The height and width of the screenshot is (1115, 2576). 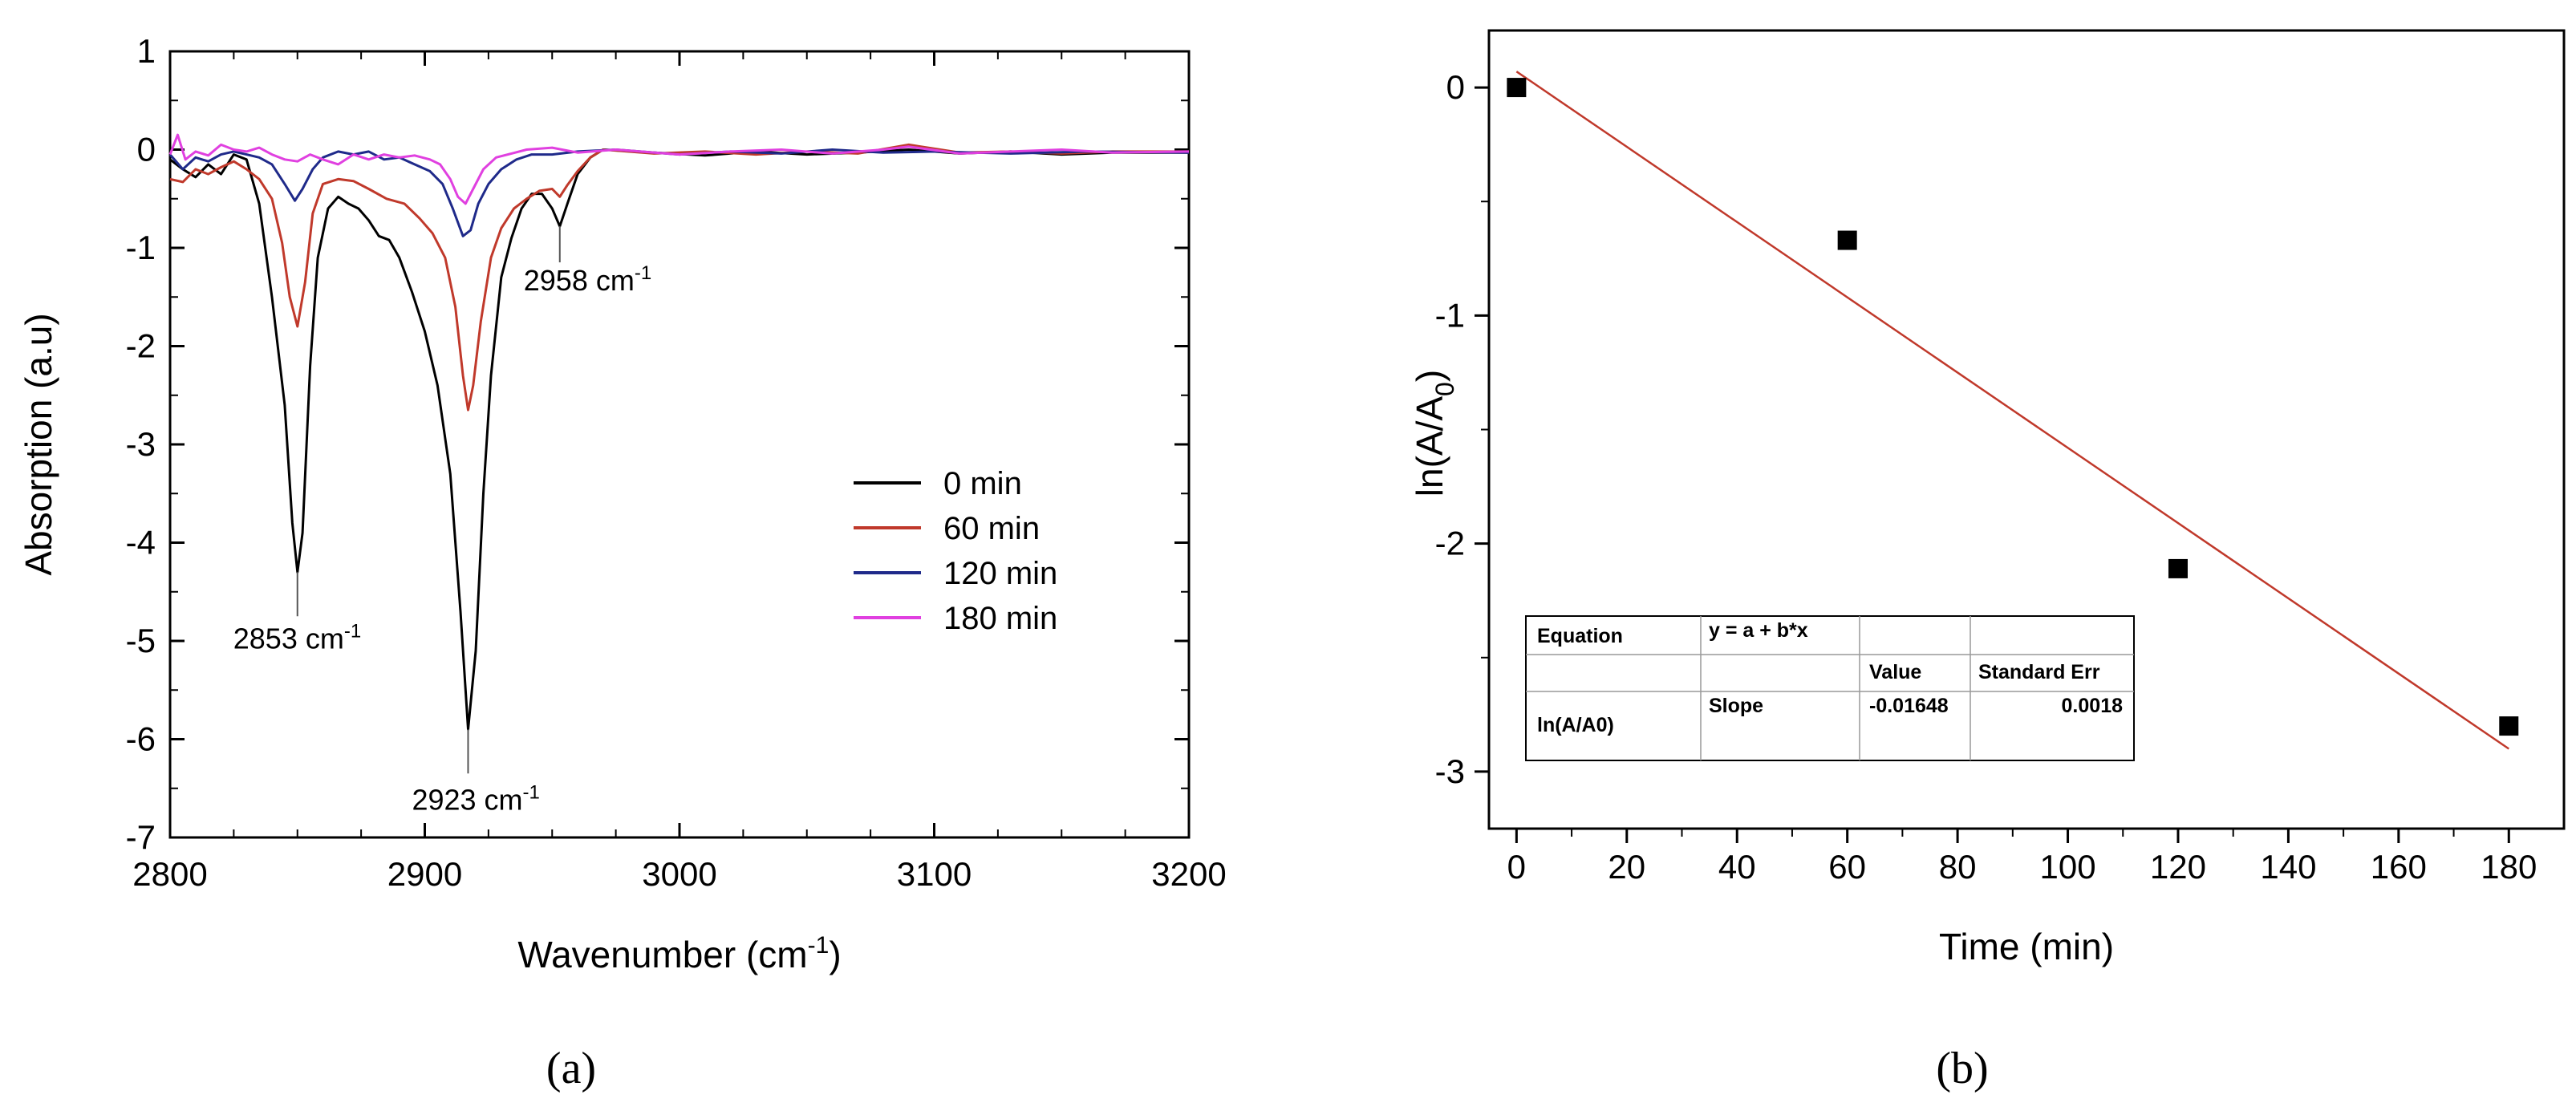 What do you see at coordinates (1000, 573) in the screenshot?
I see `legend-label-2: 120 min` at bounding box center [1000, 573].